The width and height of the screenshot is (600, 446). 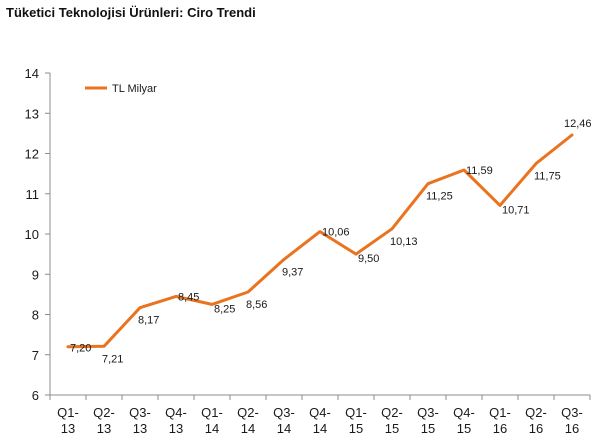 I want to click on y-tick-label: 8, so click(x=35, y=315).